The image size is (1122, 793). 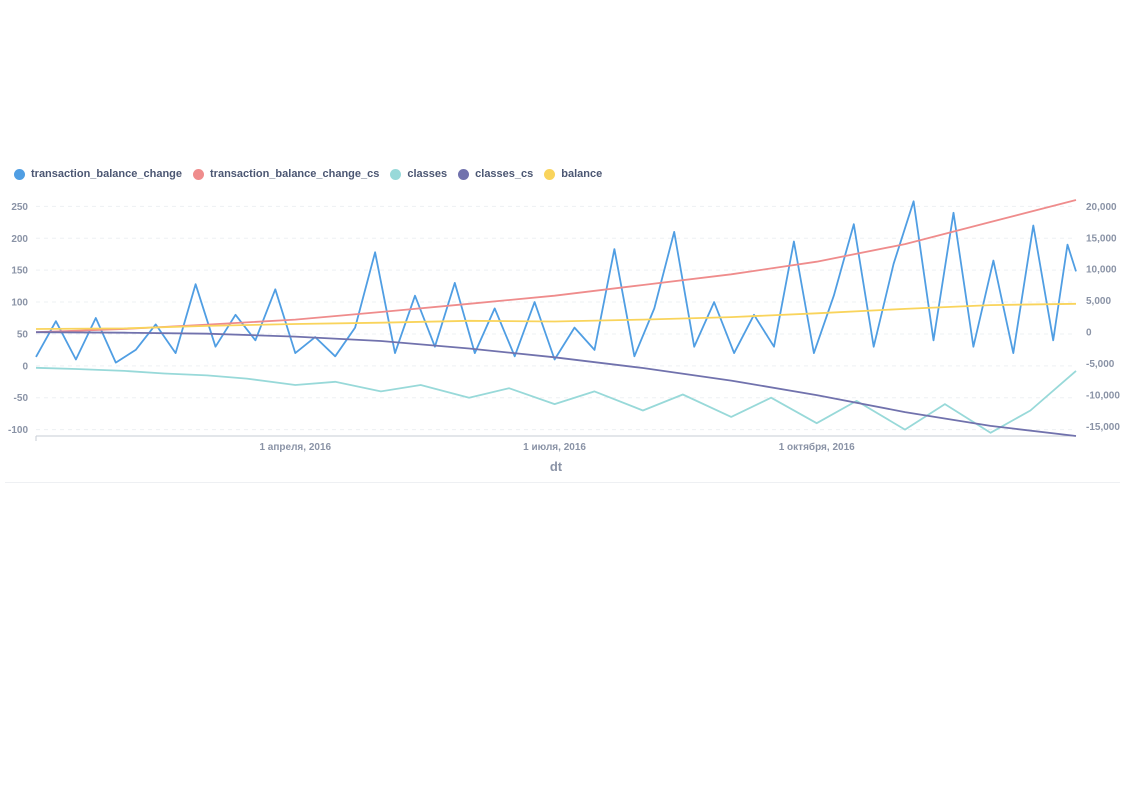 I want to click on y-left-tick-label: 100, so click(x=19, y=303).